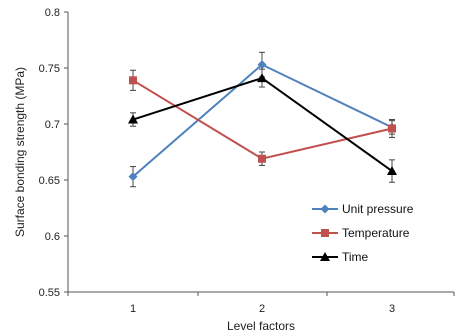  I want to click on y-tick-label: 0.65, so click(49, 181).